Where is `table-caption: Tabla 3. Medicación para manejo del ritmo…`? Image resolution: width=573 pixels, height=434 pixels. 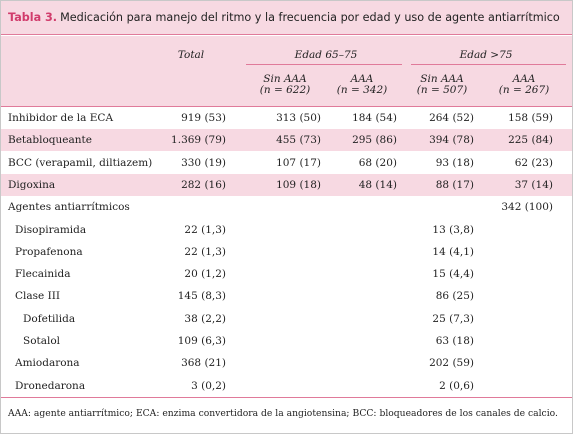
table-caption: Tabla 3. Medicación para manejo del ritmo… is located at coordinates (286, 18).